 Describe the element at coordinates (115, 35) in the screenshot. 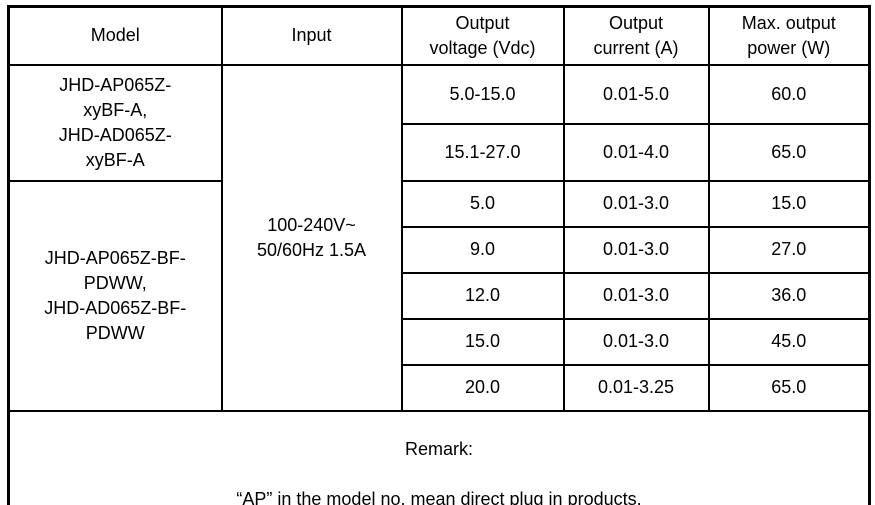

I see `header-cell-model: Model` at that location.